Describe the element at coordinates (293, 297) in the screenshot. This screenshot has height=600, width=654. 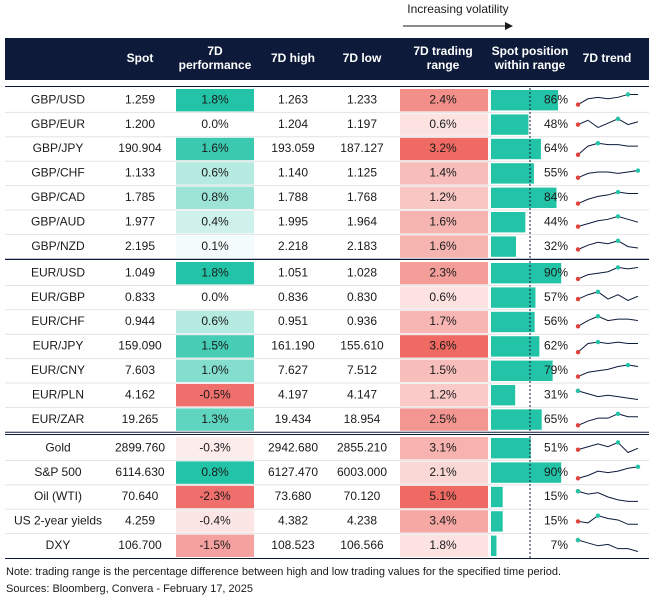
I see `high: 0.836` at that location.